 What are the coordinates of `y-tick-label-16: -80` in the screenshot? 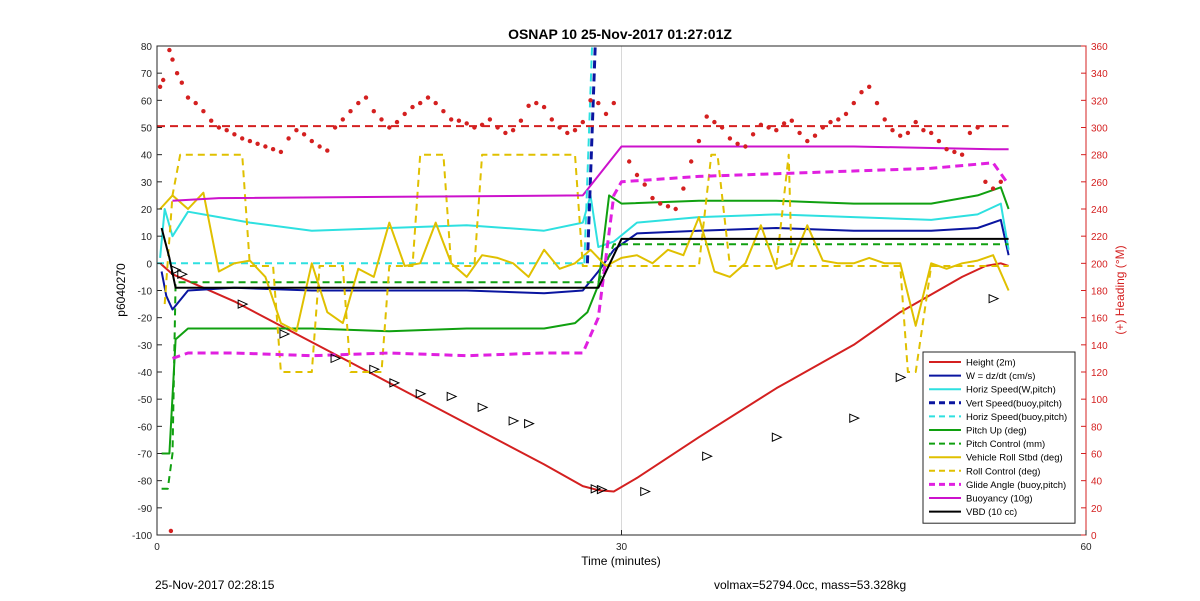 It's located at (145, 482).